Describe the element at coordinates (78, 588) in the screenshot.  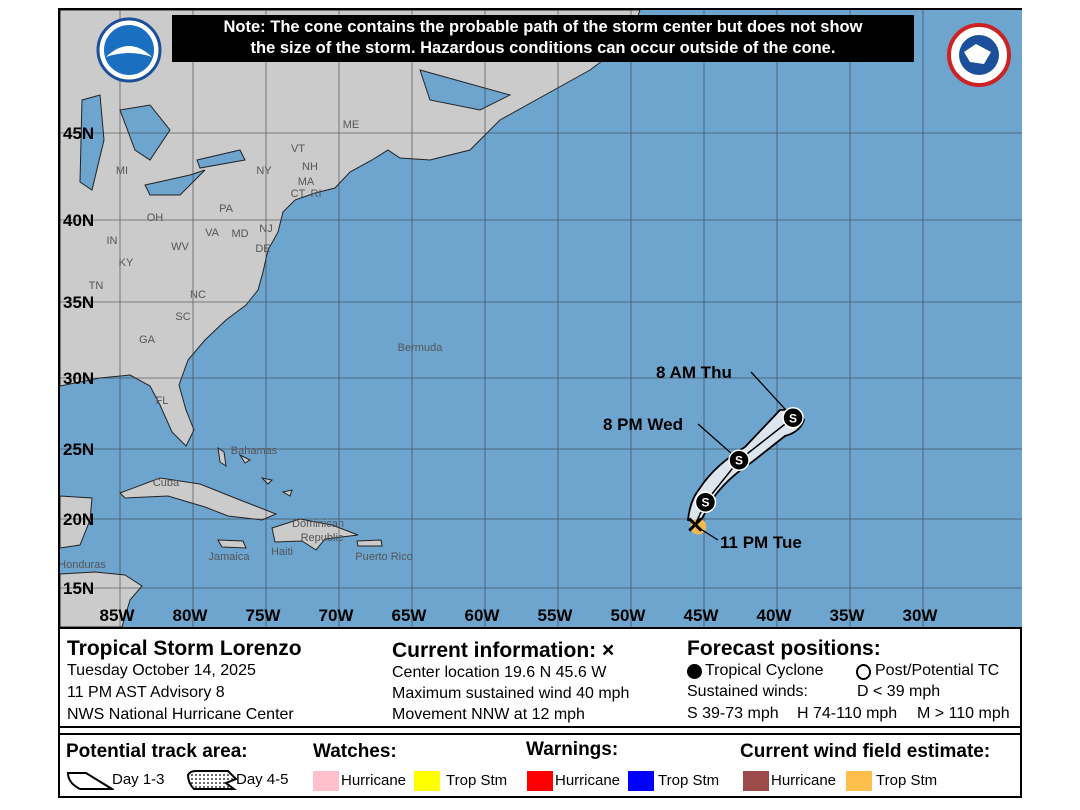
I see `lat-label: 15N` at that location.